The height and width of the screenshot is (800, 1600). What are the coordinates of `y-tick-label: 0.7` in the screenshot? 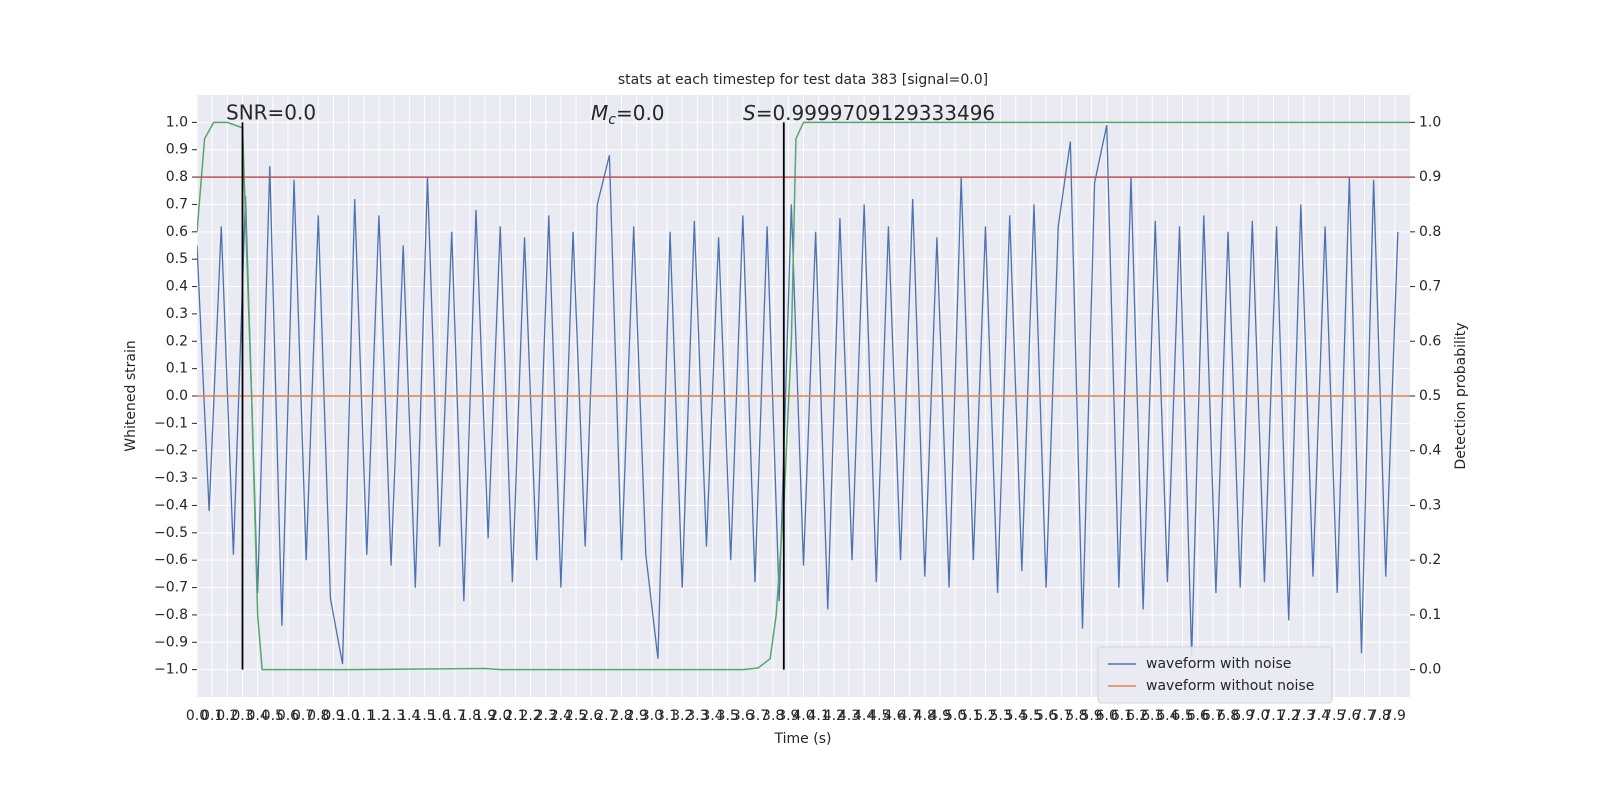 It's located at (177, 204).